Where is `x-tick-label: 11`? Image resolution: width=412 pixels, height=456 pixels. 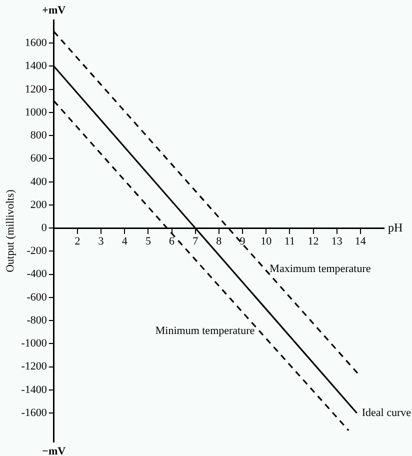 x-tick-label: 11 is located at coordinates (289, 242).